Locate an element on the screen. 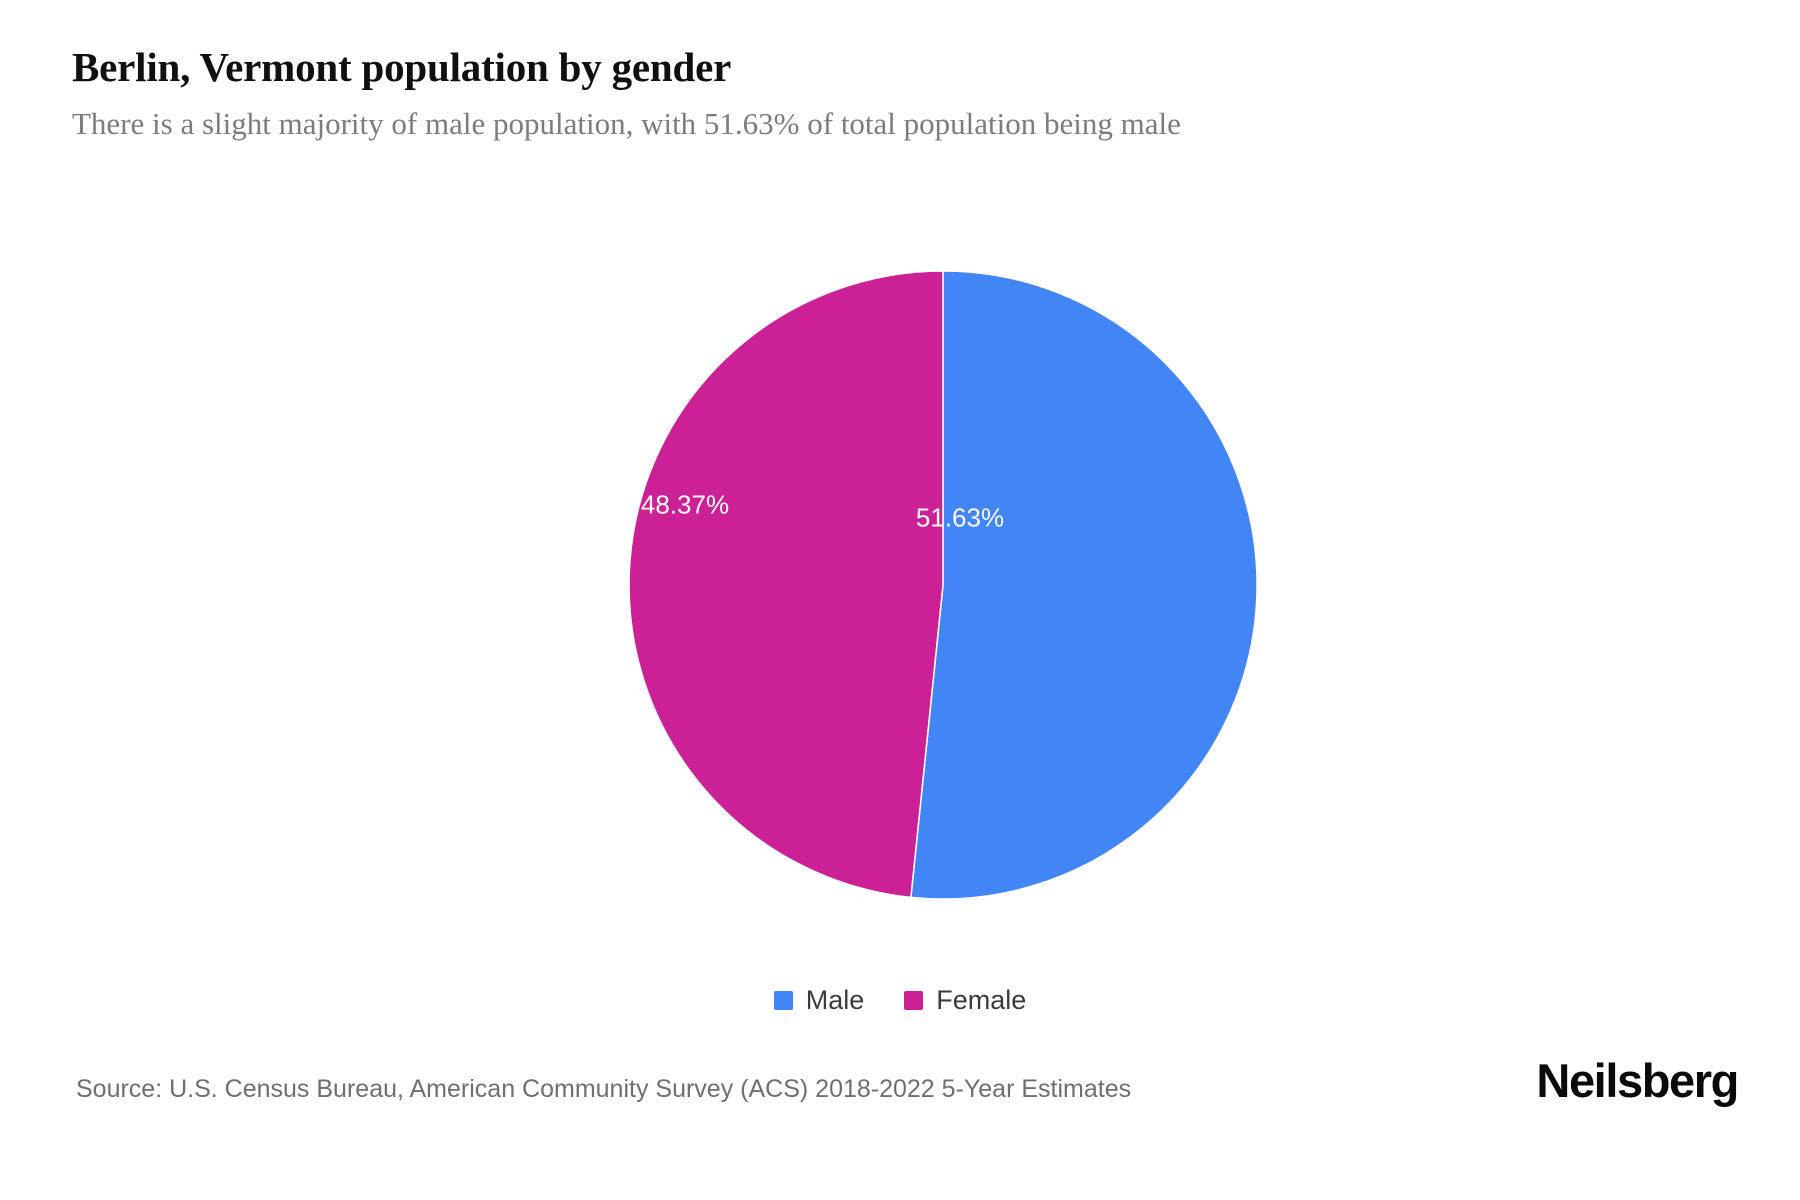 The width and height of the screenshot is (1800, 1200). page-title: Berlin, Vermont population by gender is located at coordinates (402, 67).